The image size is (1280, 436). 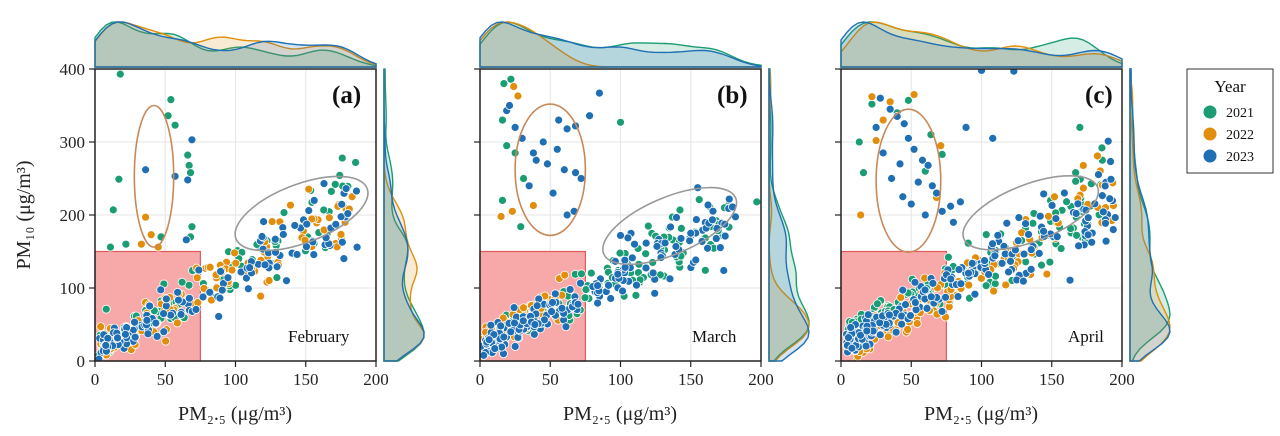 I want to click on x-axis-label-b: PM₂.₅ (μg/m³), so click(x=620, y=414).